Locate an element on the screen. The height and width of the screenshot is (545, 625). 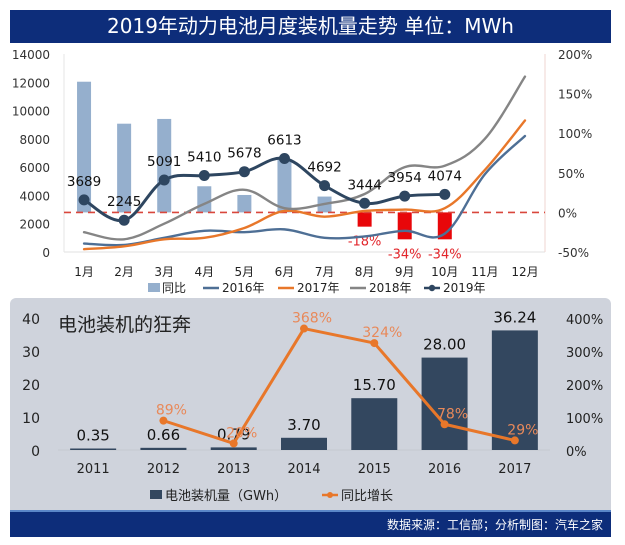
bottom-x-axis-year-label: 2011 is located at coordinates (93, 469).